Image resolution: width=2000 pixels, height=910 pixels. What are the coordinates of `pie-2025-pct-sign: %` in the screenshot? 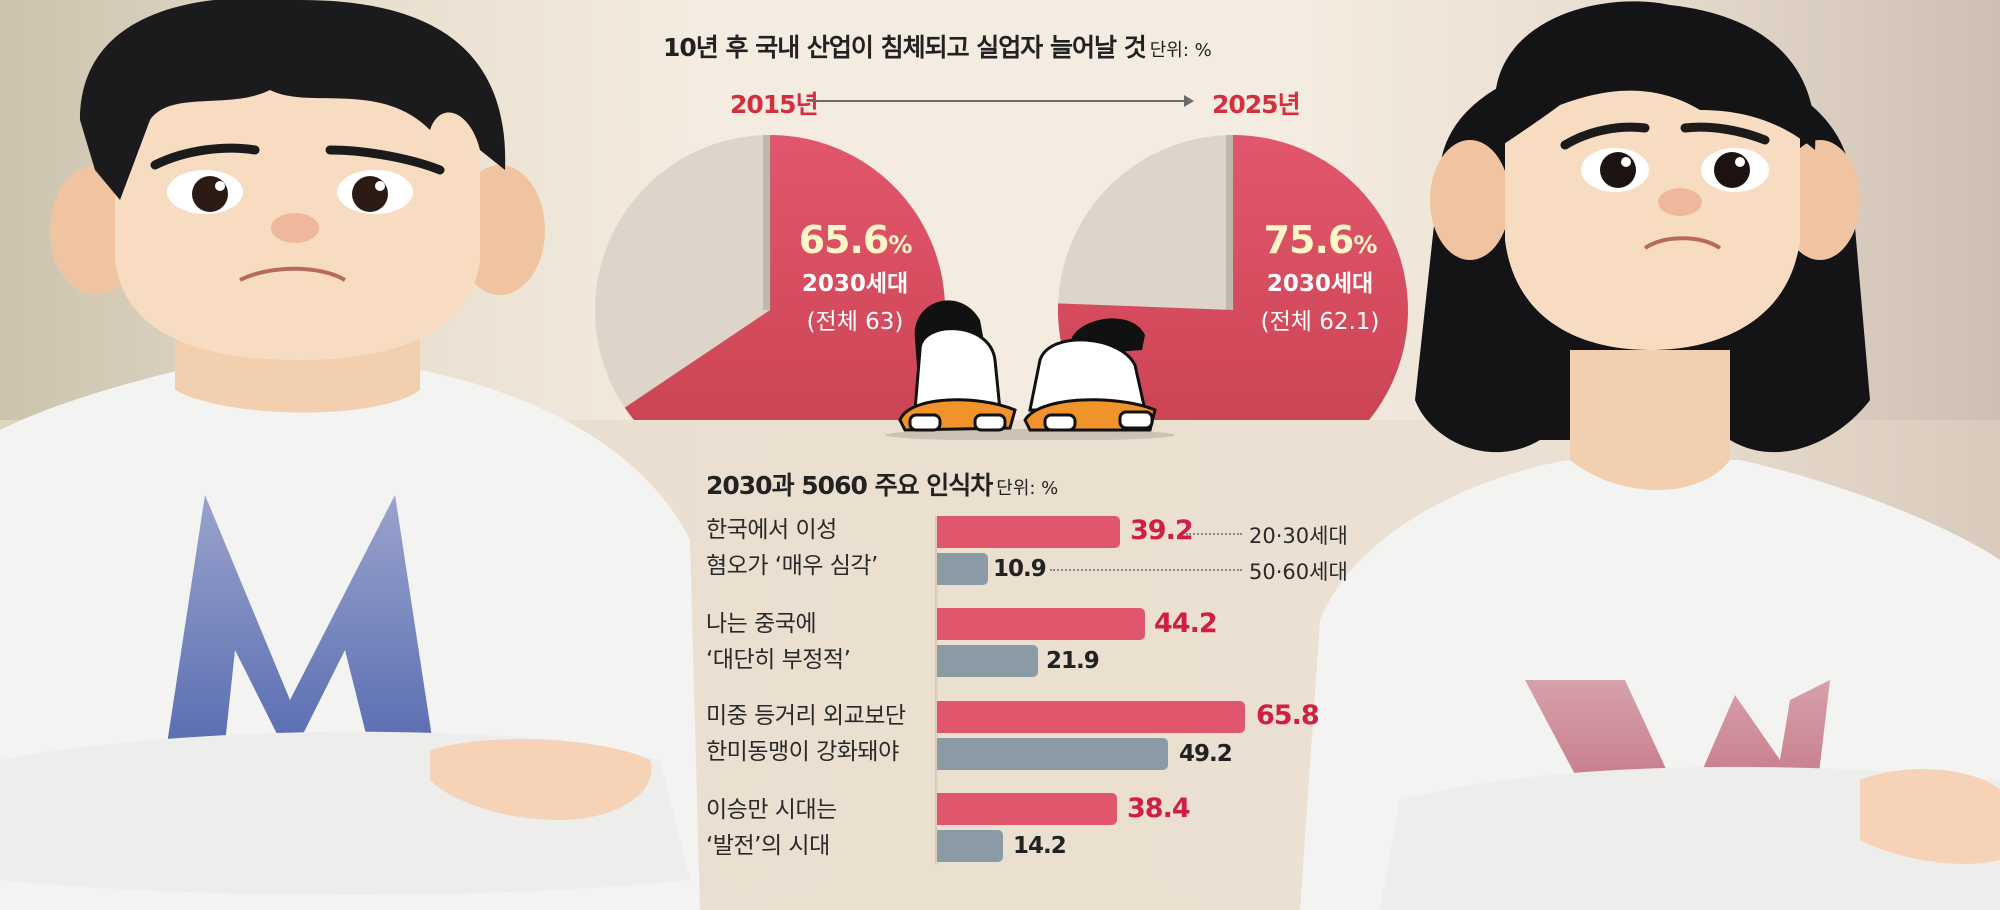 It's located at (1365, 245).